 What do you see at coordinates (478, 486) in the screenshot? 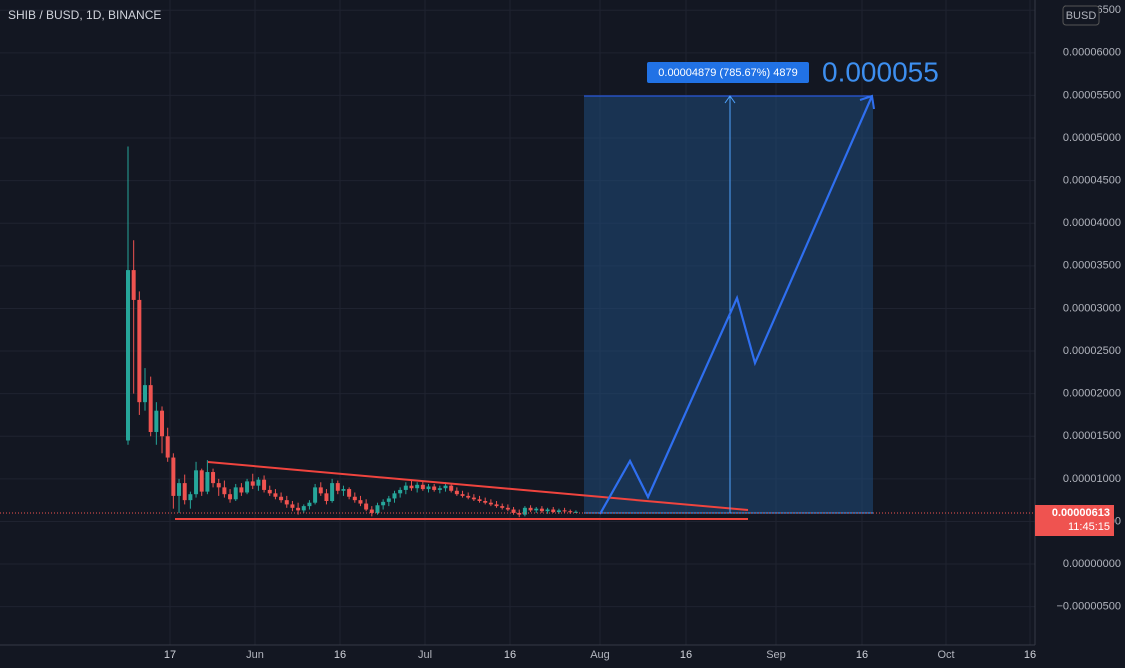
I see `trendline` at bounding box center [478, 486].